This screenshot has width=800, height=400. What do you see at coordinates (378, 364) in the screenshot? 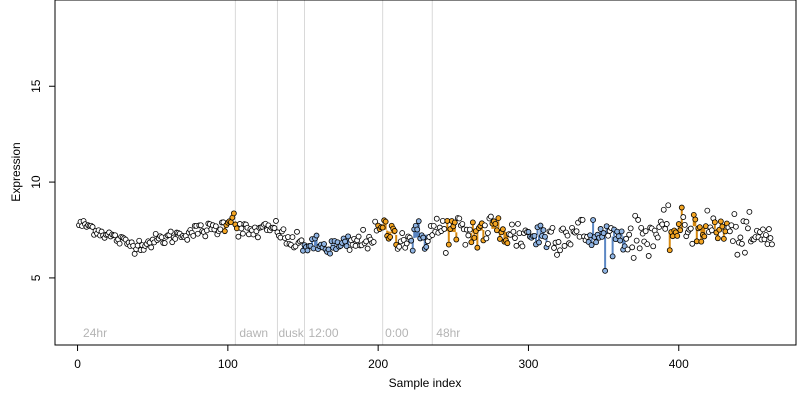
I see `x-tick-label: 200` at bounding box center [378, 364].